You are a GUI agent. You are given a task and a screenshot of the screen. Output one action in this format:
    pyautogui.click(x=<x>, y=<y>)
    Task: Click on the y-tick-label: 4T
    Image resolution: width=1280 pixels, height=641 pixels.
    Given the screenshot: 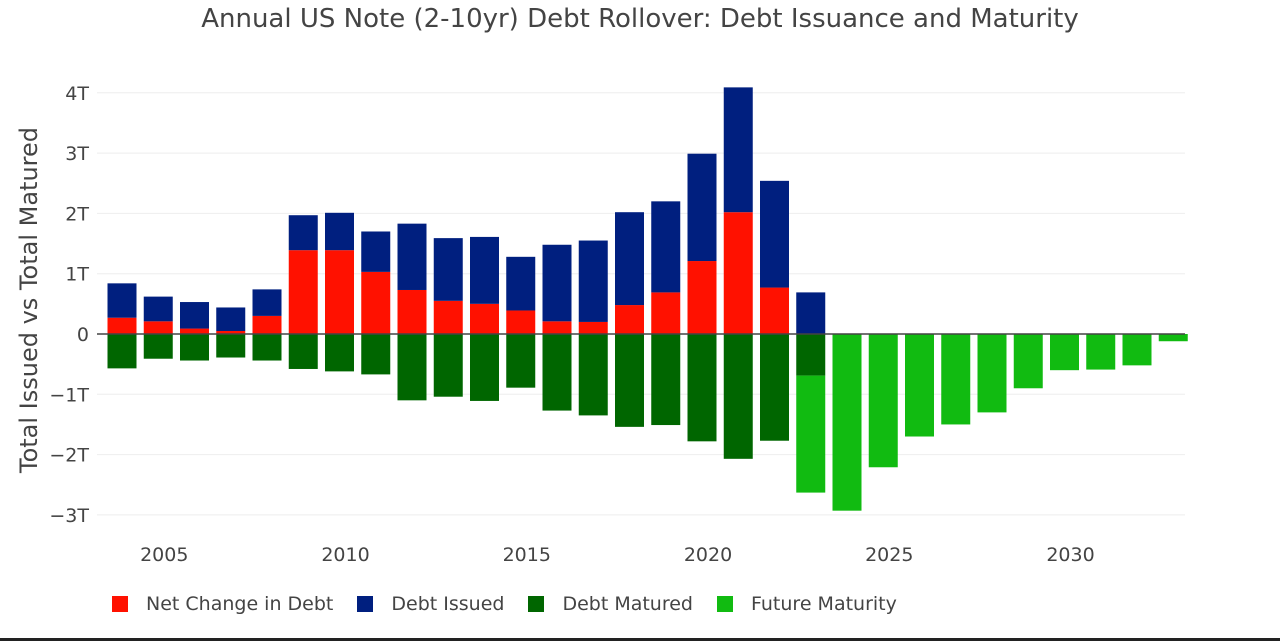 What is the action you would take?
    pyautogui.click(x=77, y=94)
    